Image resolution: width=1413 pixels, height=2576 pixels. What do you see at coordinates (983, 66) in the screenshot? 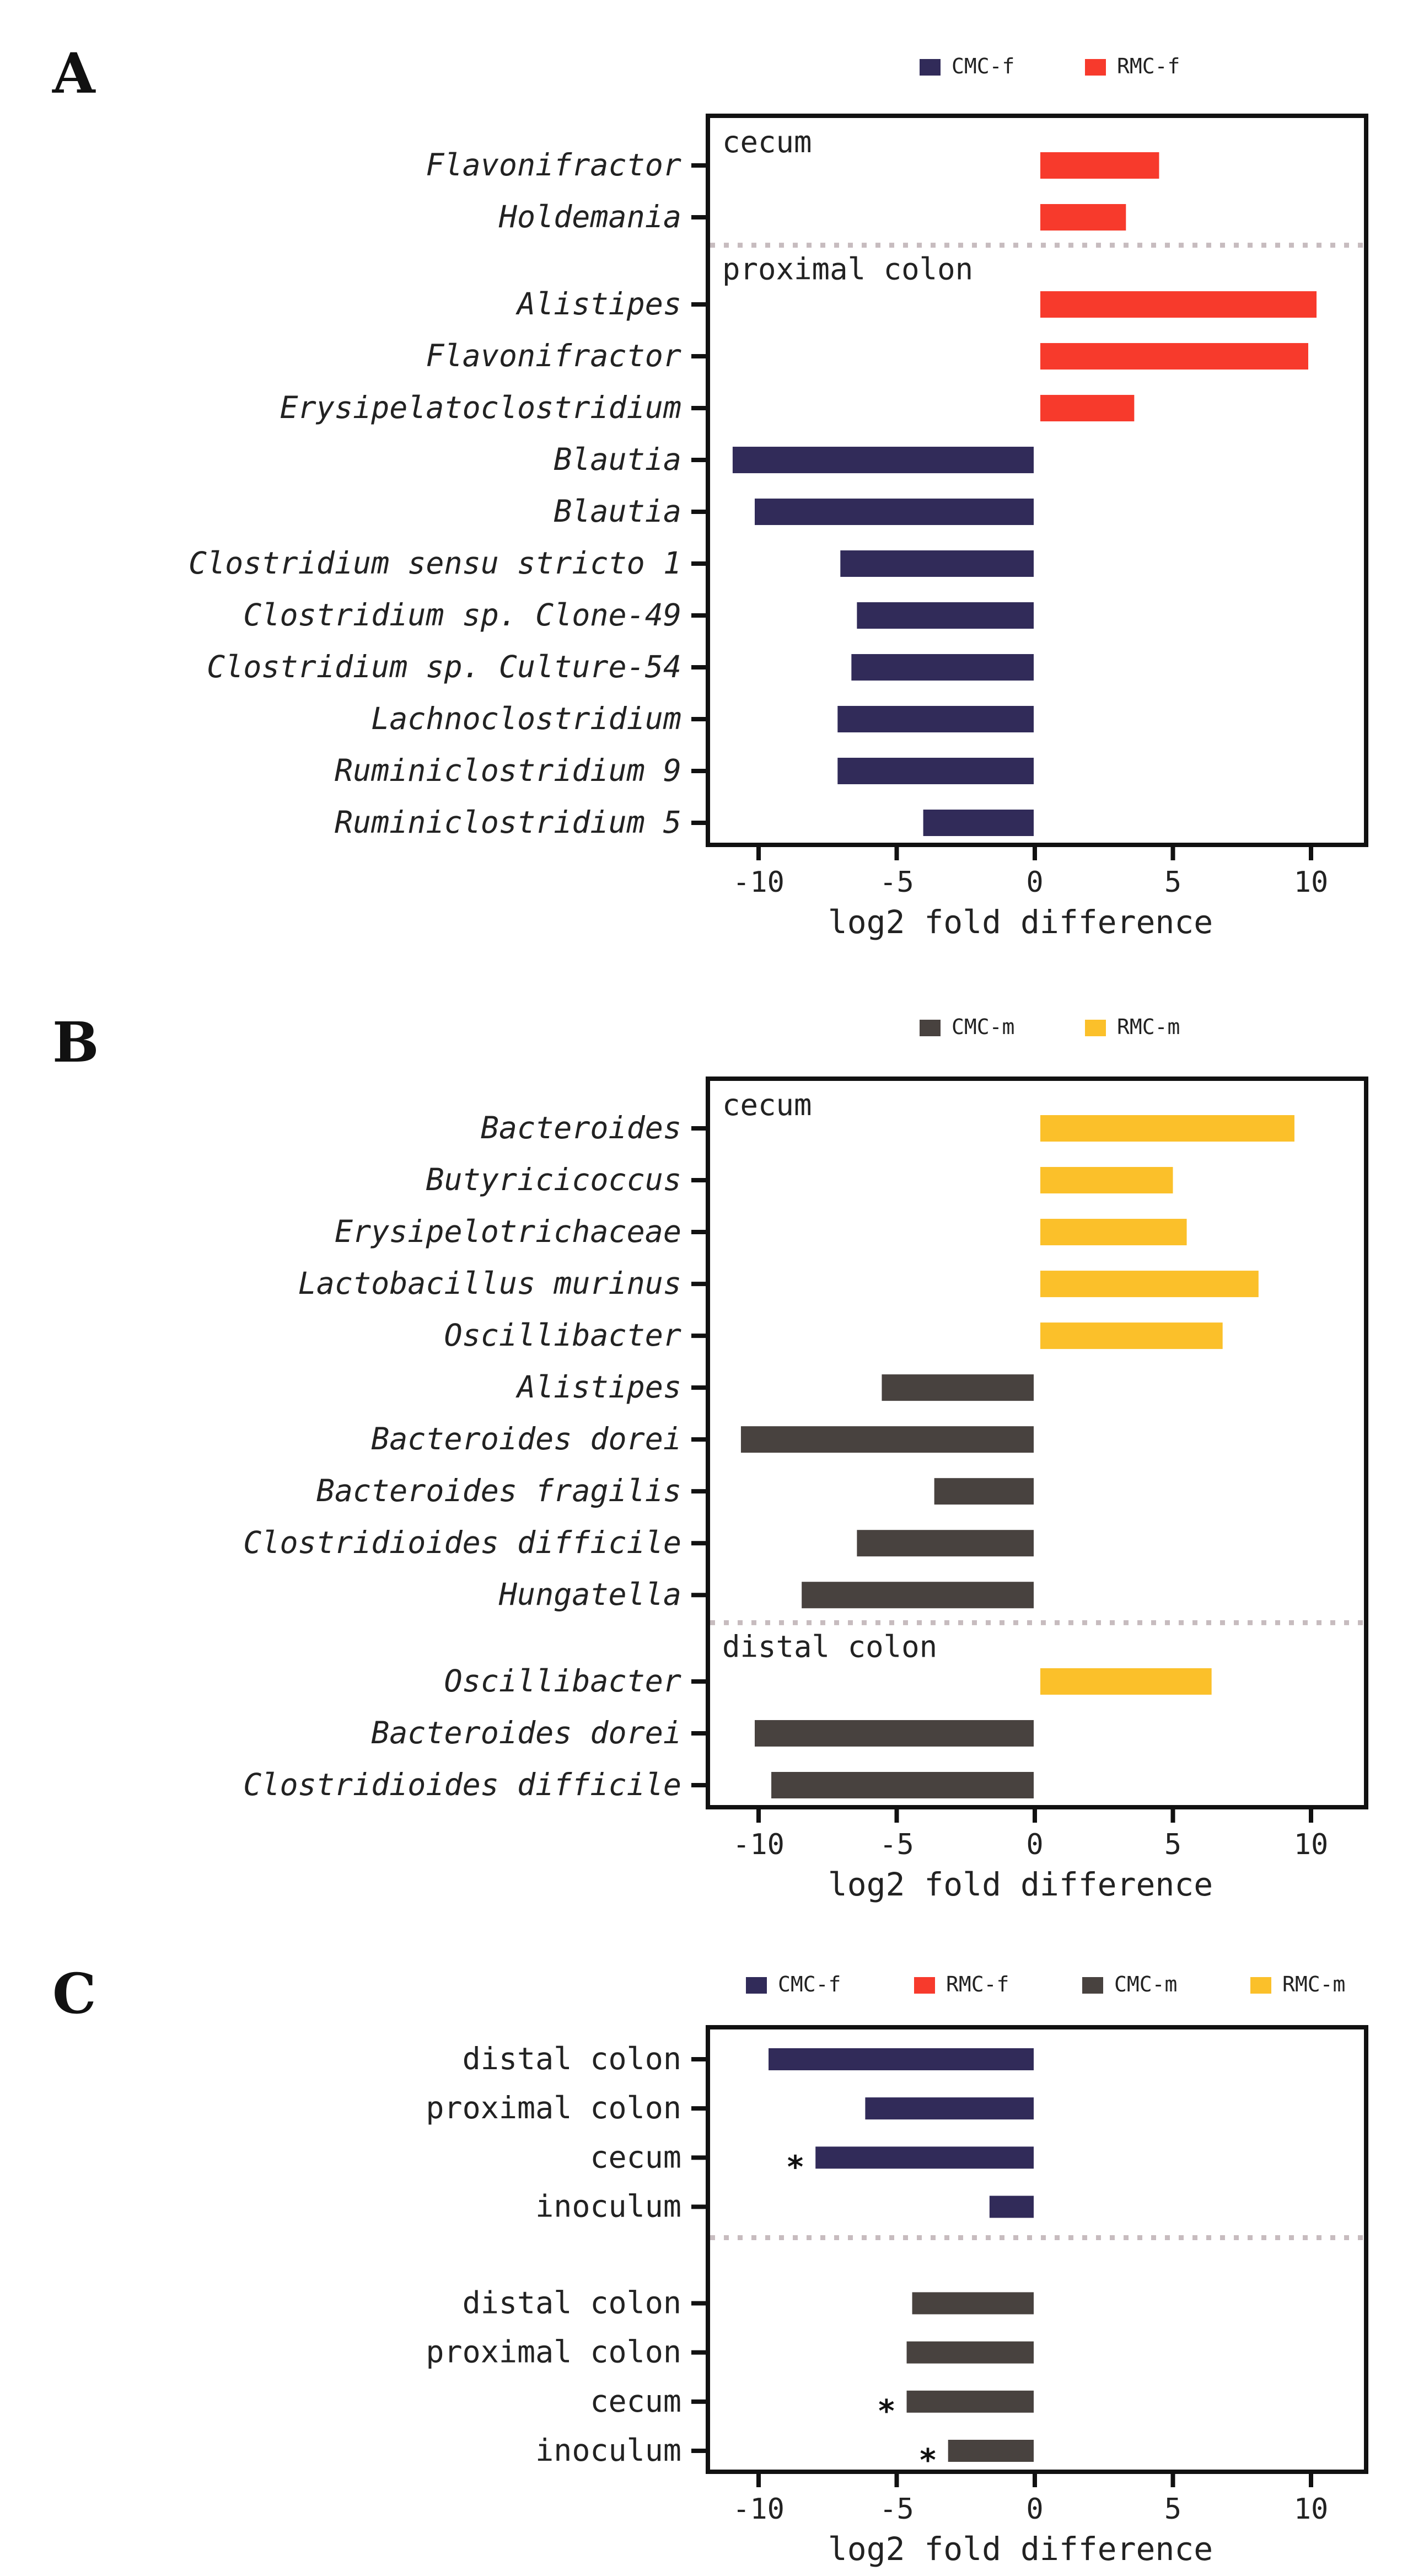
I see `legend-label-cmc-f: CMC-f` at bounding box center [983, 66].